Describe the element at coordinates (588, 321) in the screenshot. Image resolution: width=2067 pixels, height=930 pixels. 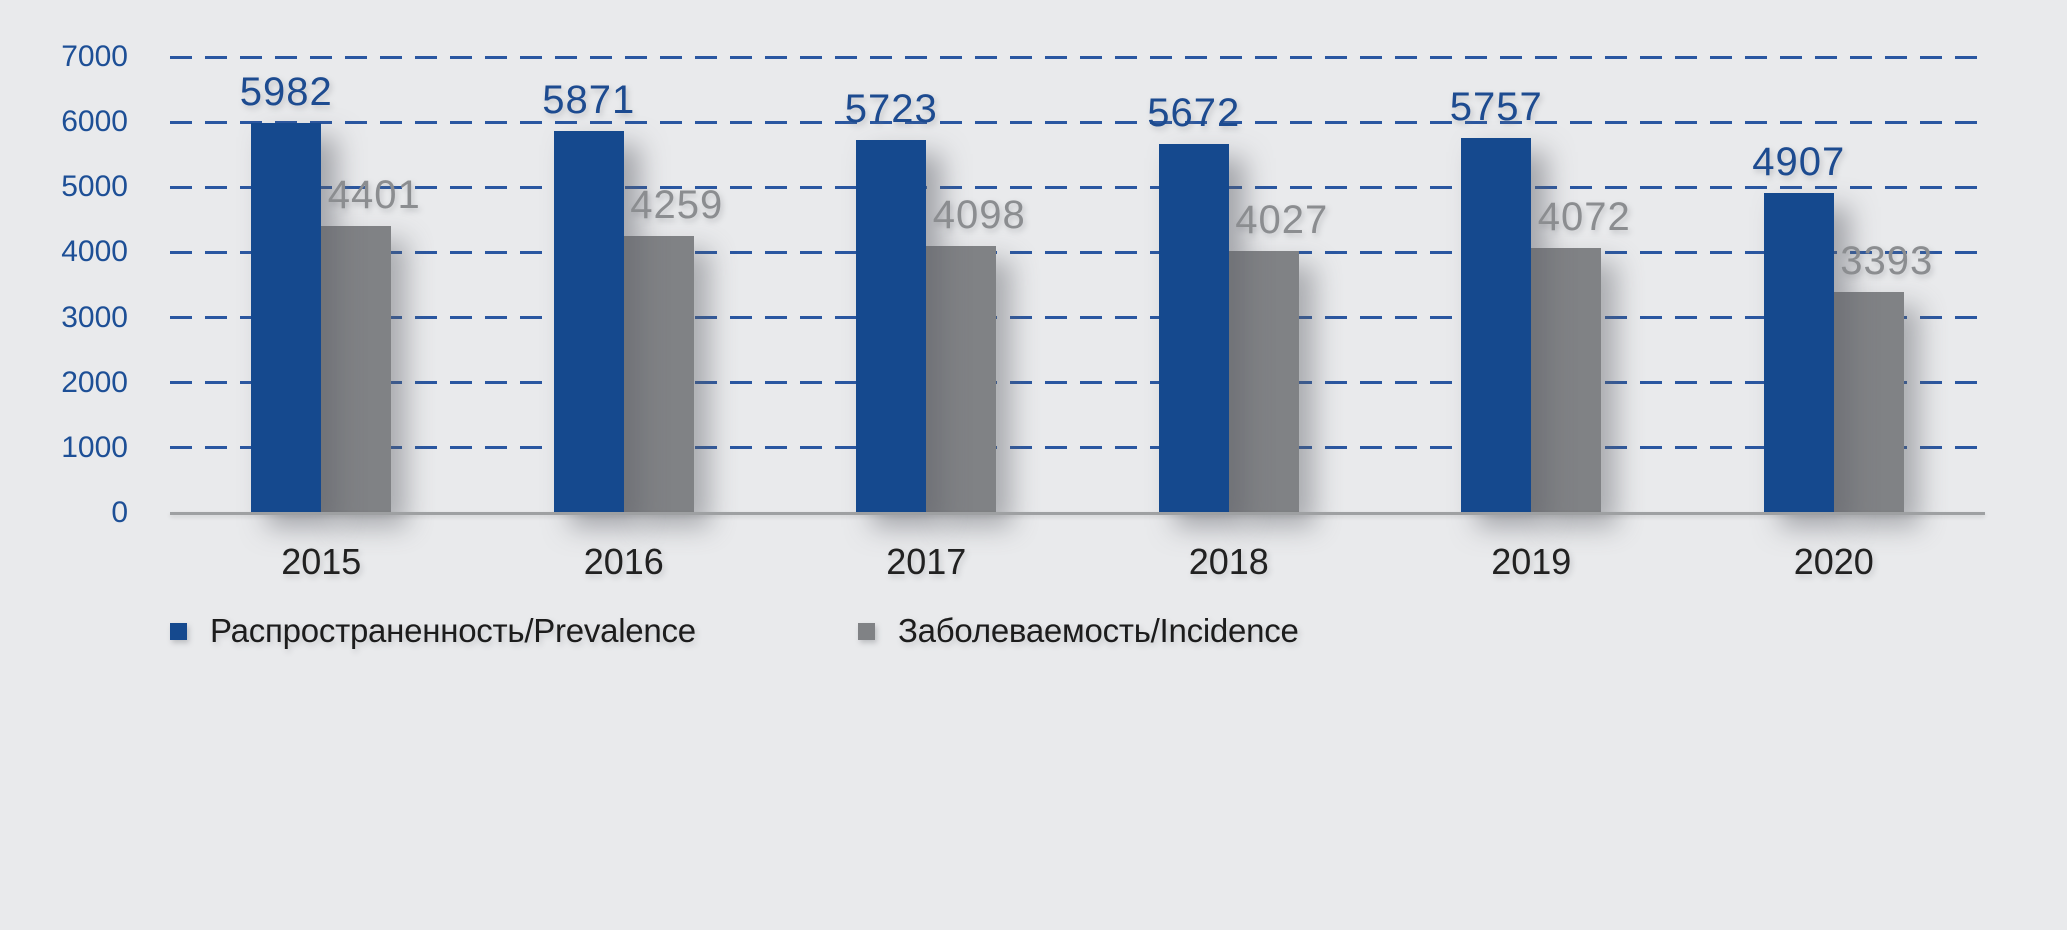
I see `bar-prevalence-2016` at that location.